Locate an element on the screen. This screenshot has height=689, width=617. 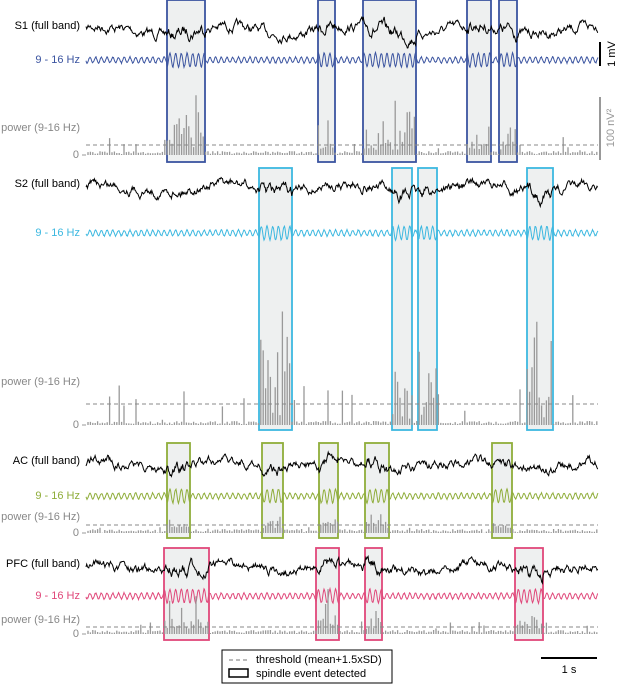
time-label: 1 s is located at coordinates (569, 670).